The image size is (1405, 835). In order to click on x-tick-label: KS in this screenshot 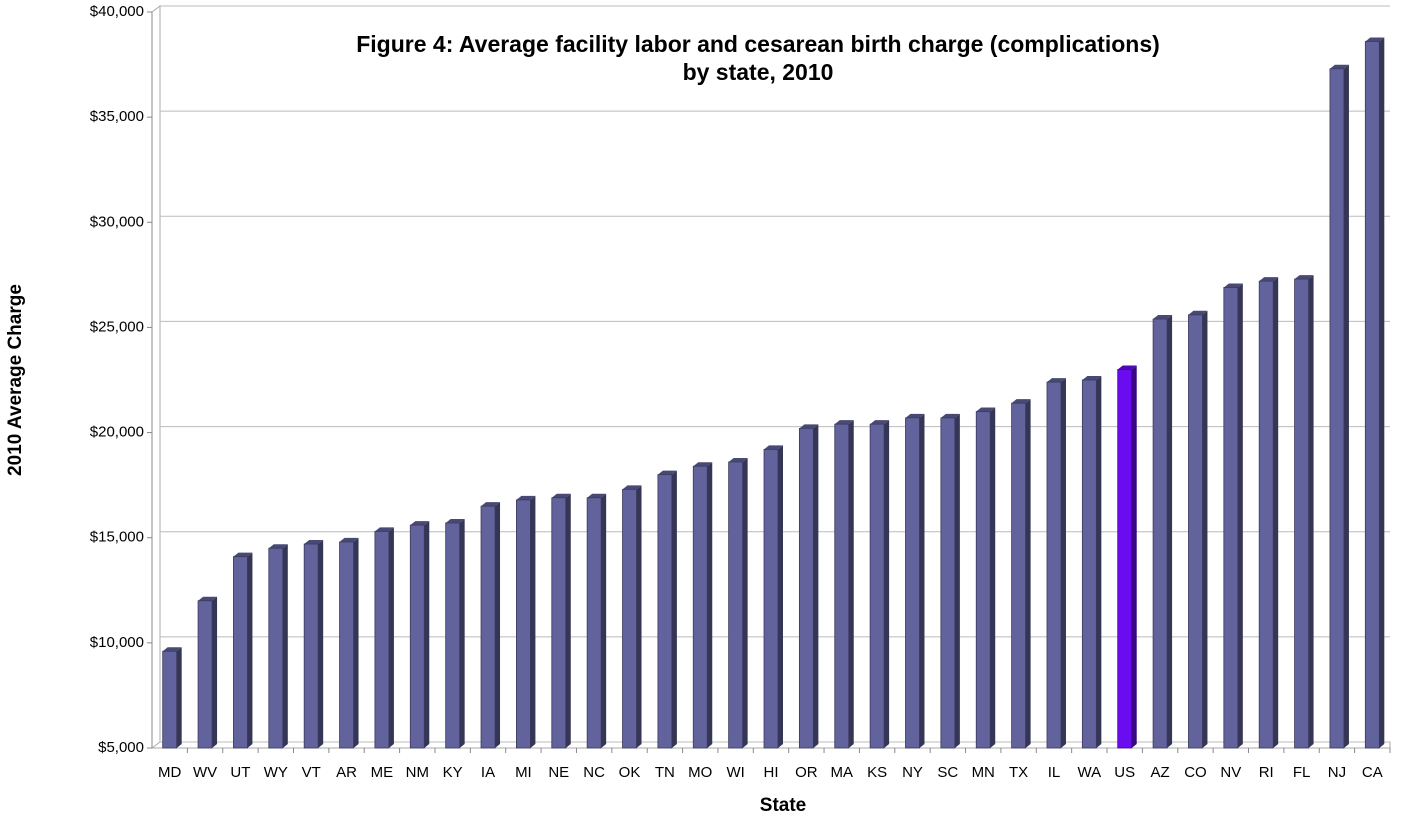, I will do `click(877, 772)`.